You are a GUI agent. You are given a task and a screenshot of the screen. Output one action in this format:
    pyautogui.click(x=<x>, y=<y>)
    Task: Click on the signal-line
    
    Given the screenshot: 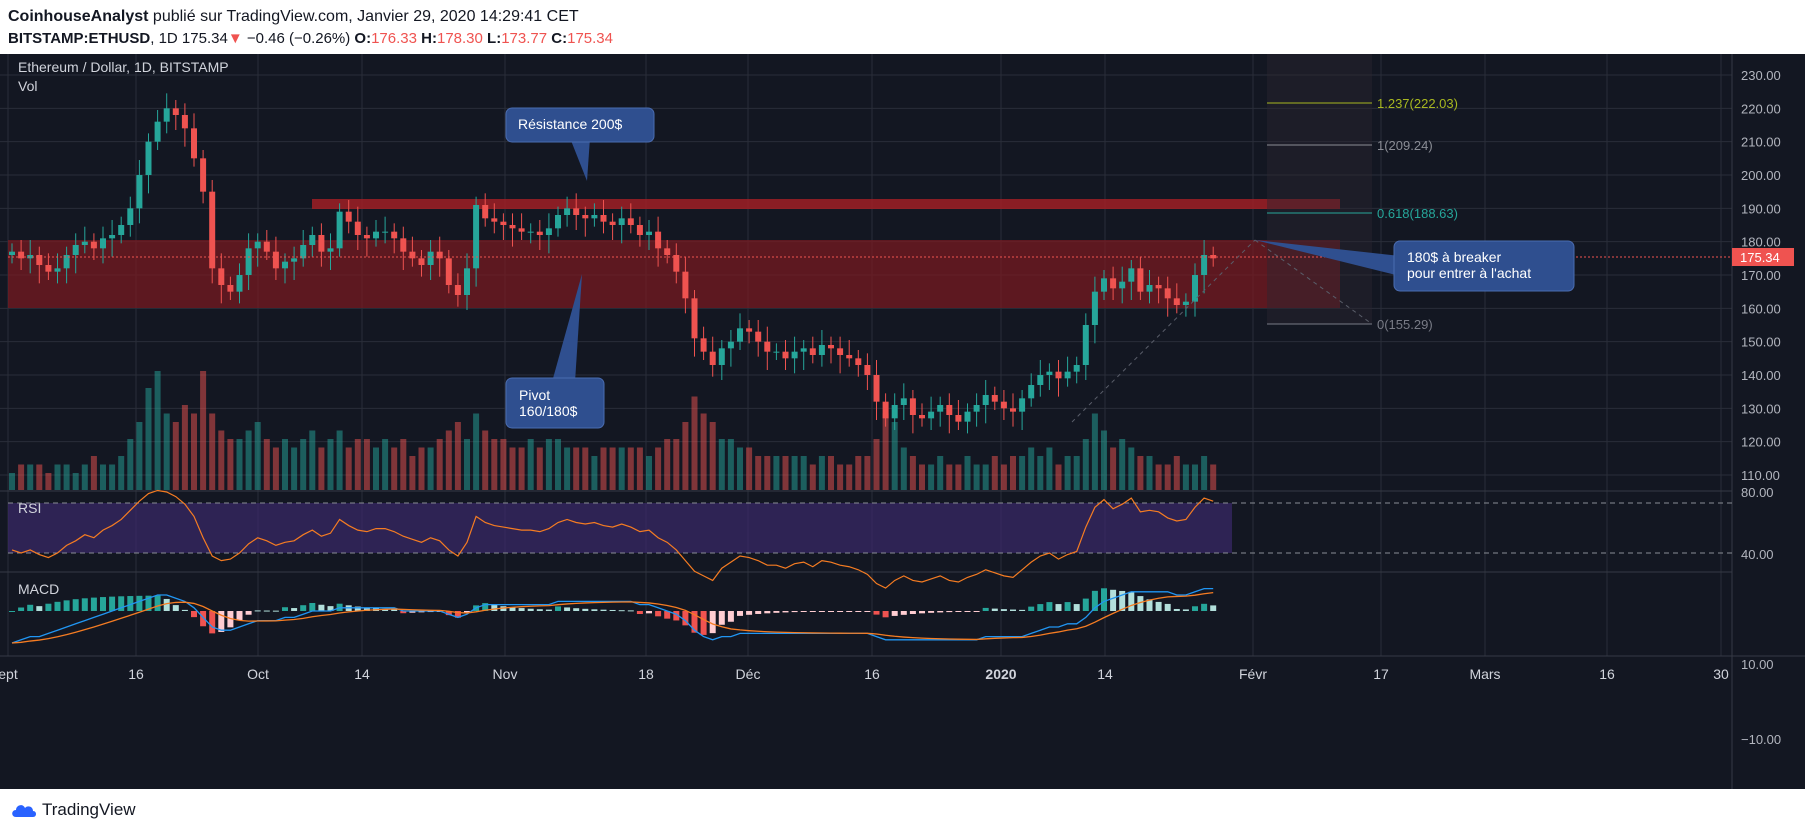 What is the action you would take?
    pyautogui.click(x=612, y=618)
    